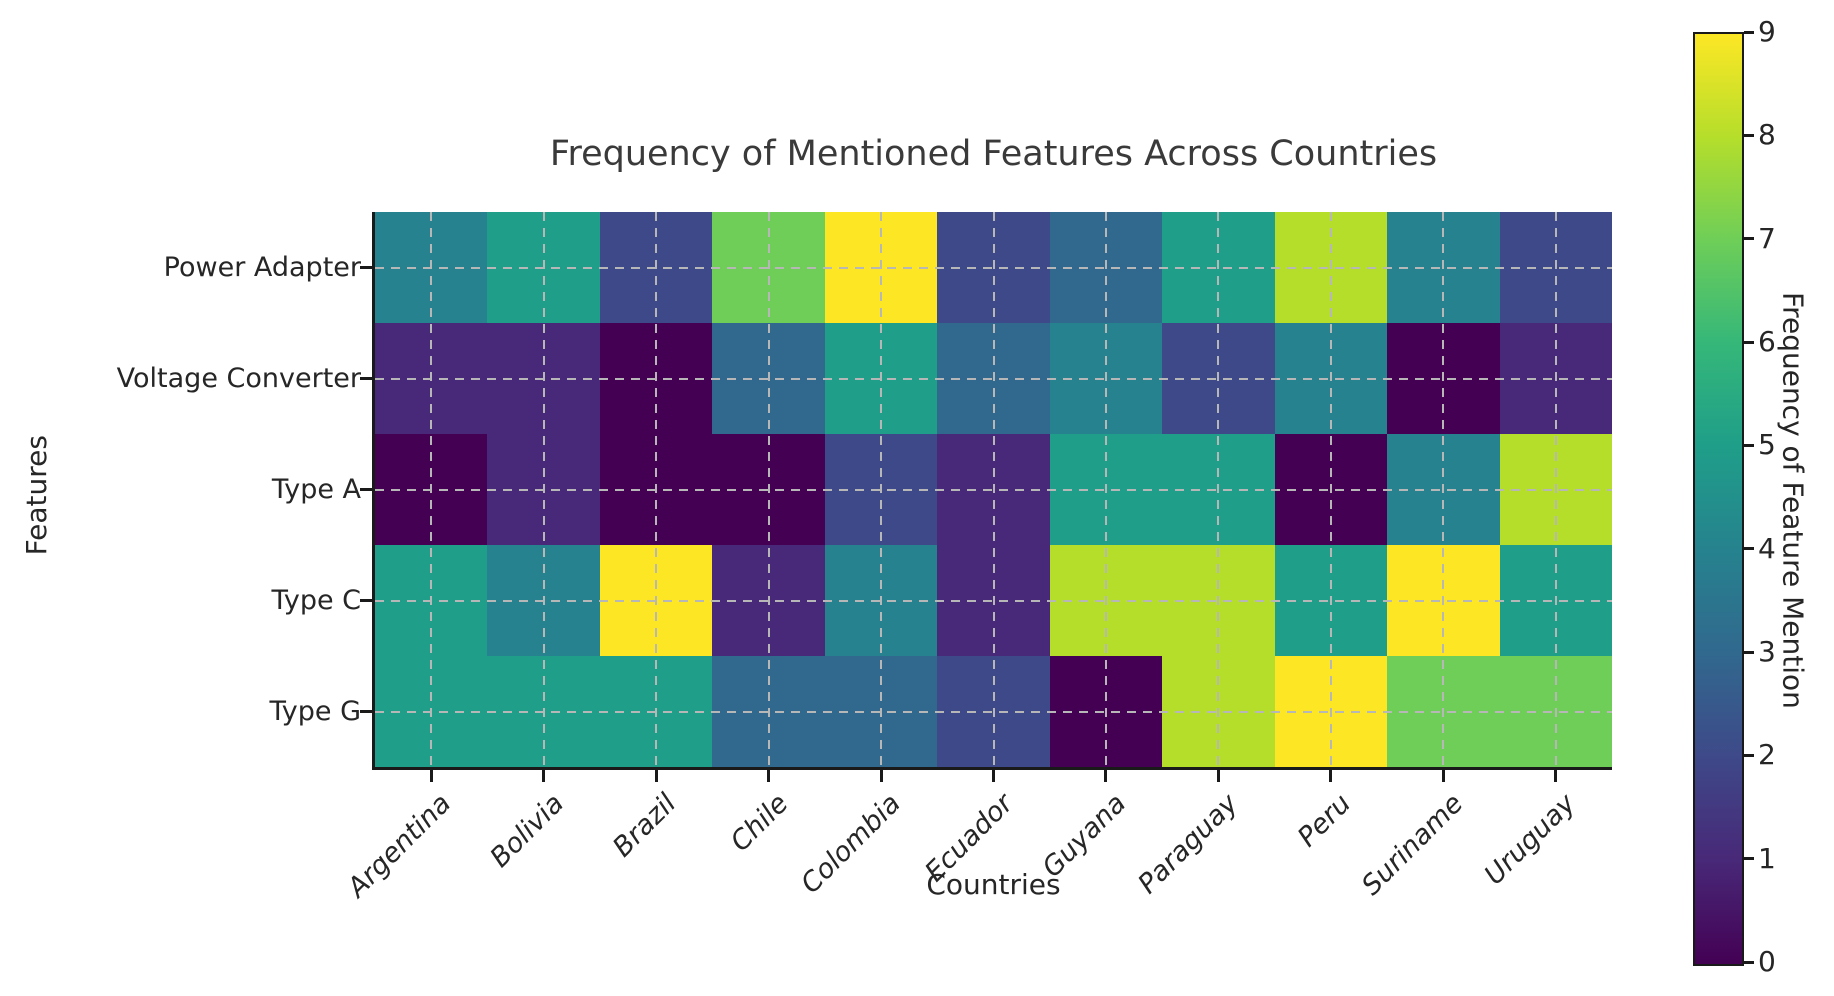 The height and width of the screenshot is (996, 1834). Describe the element at coordinates (315, 711) in the screenshot. I see `y-tick-label: Type G` at that location.